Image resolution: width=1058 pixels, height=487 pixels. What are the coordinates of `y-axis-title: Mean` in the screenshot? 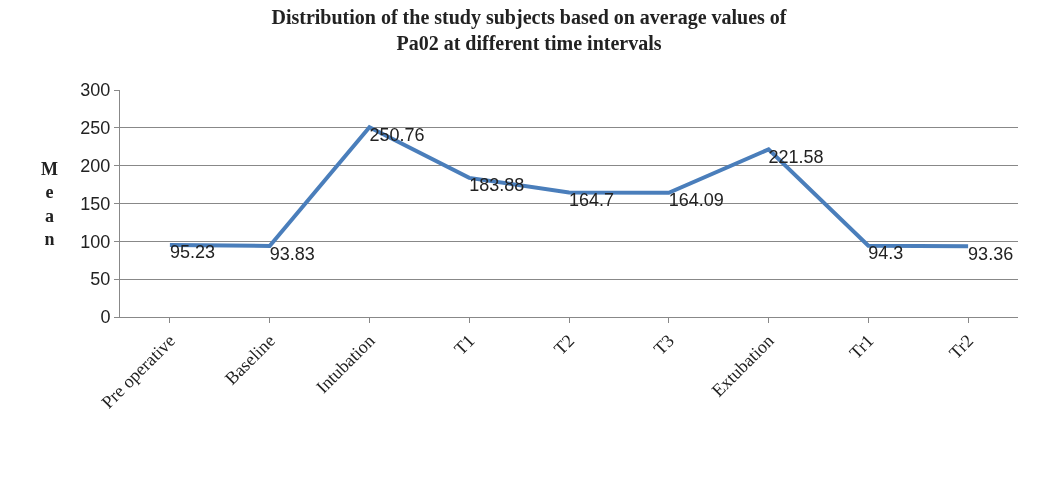 It's located at (49, 204).